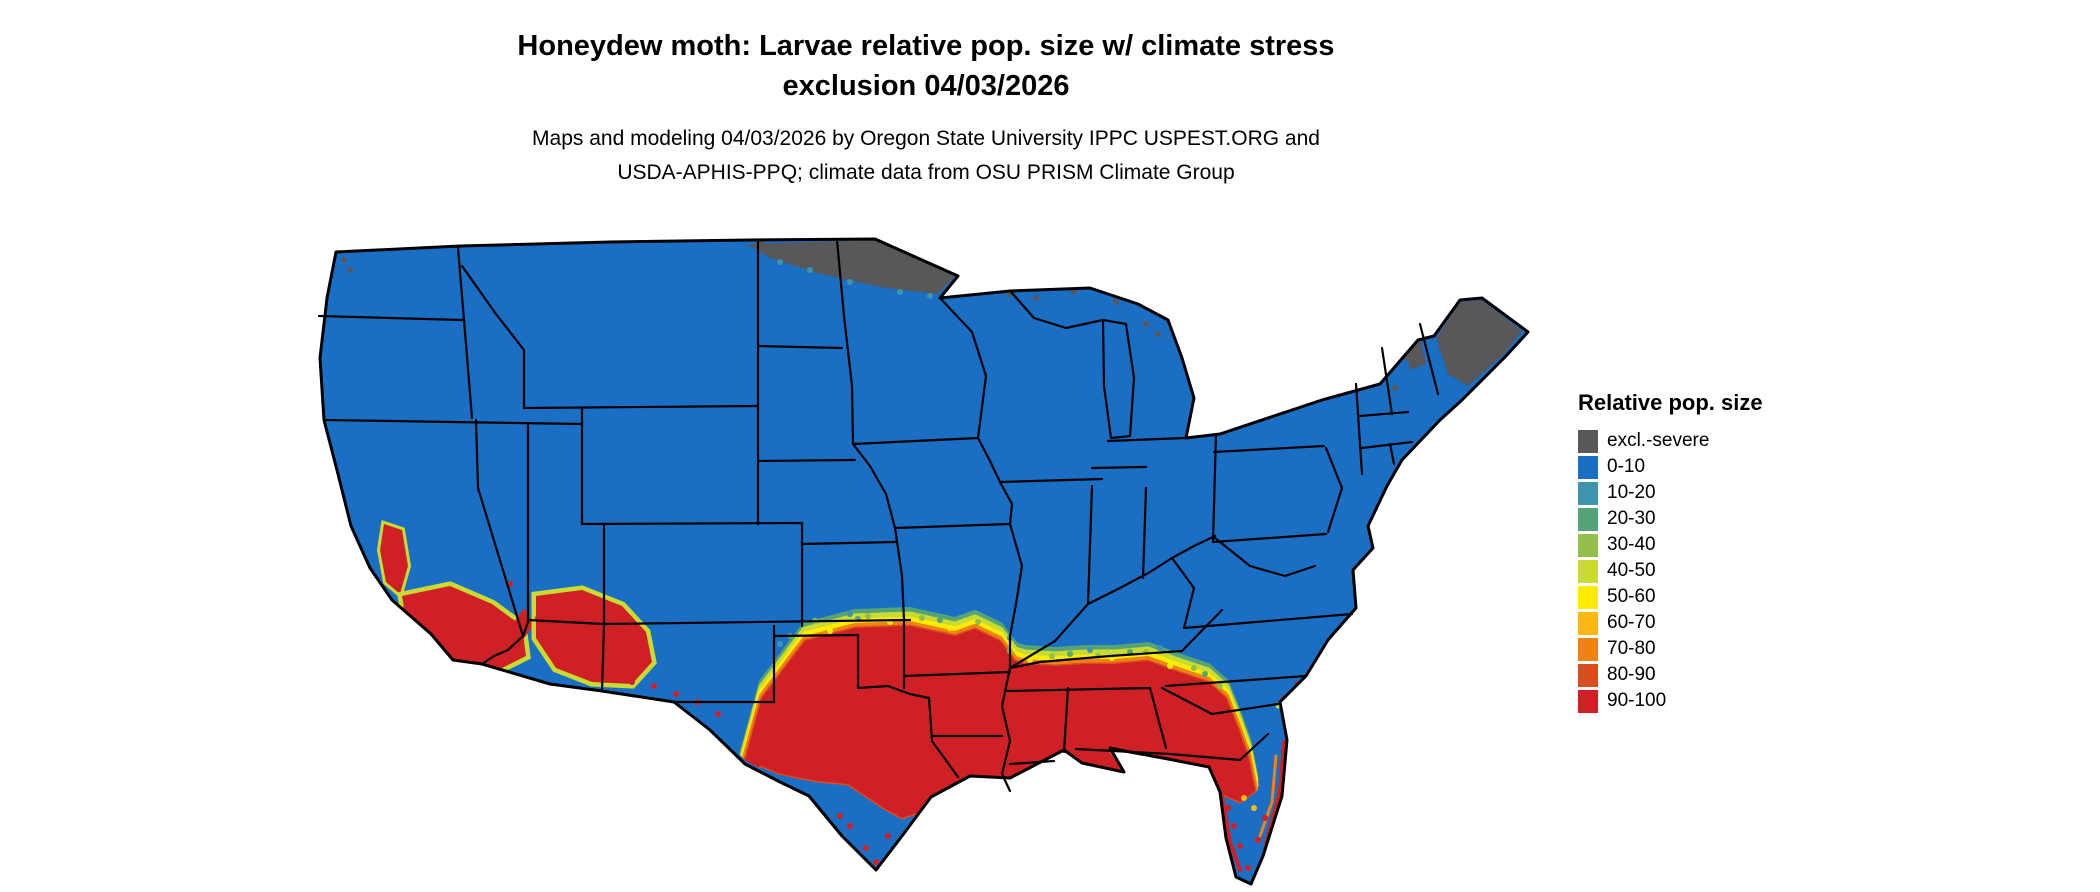 Image resolution: width=2100 pixels, height=892 pixels. Describe the element at coordinates (1637, 700) in the screenshot. I see `legend-label: 90-100` at that location.